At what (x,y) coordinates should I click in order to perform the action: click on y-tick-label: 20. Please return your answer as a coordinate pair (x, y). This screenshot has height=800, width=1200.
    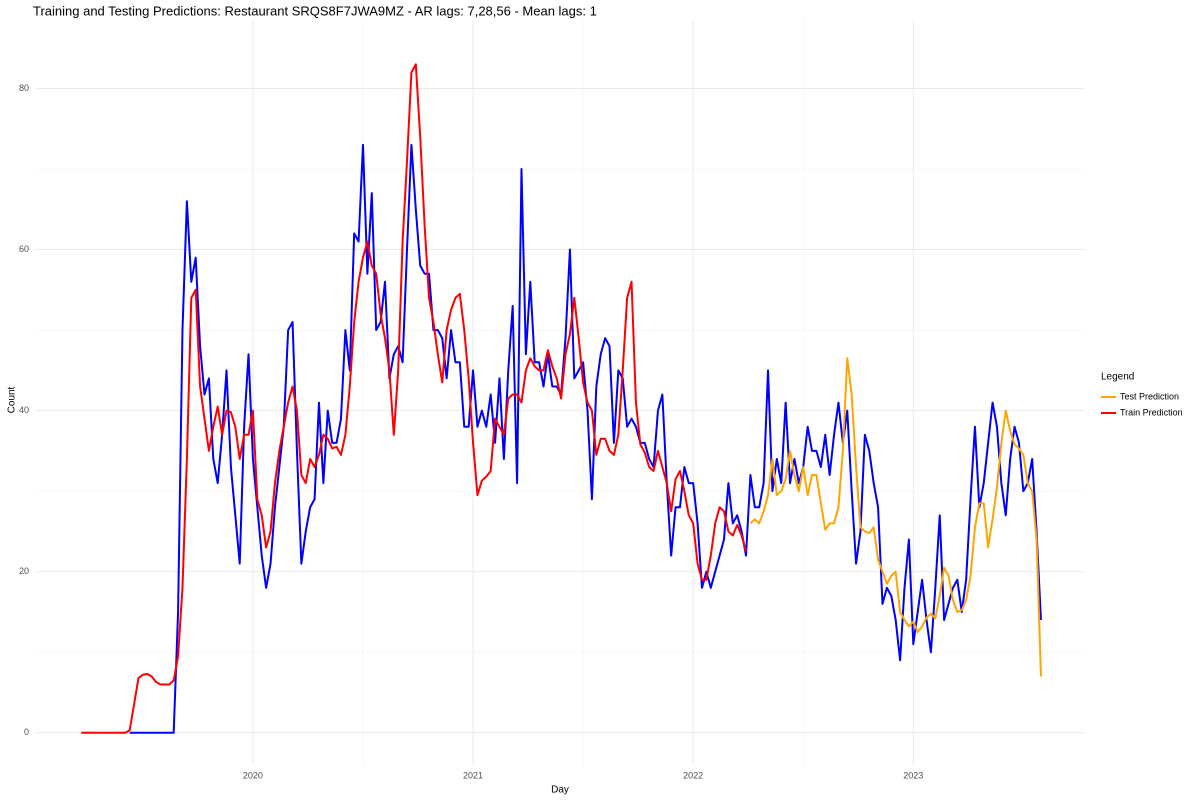
    Looking at the image, I should click on (24, 571).